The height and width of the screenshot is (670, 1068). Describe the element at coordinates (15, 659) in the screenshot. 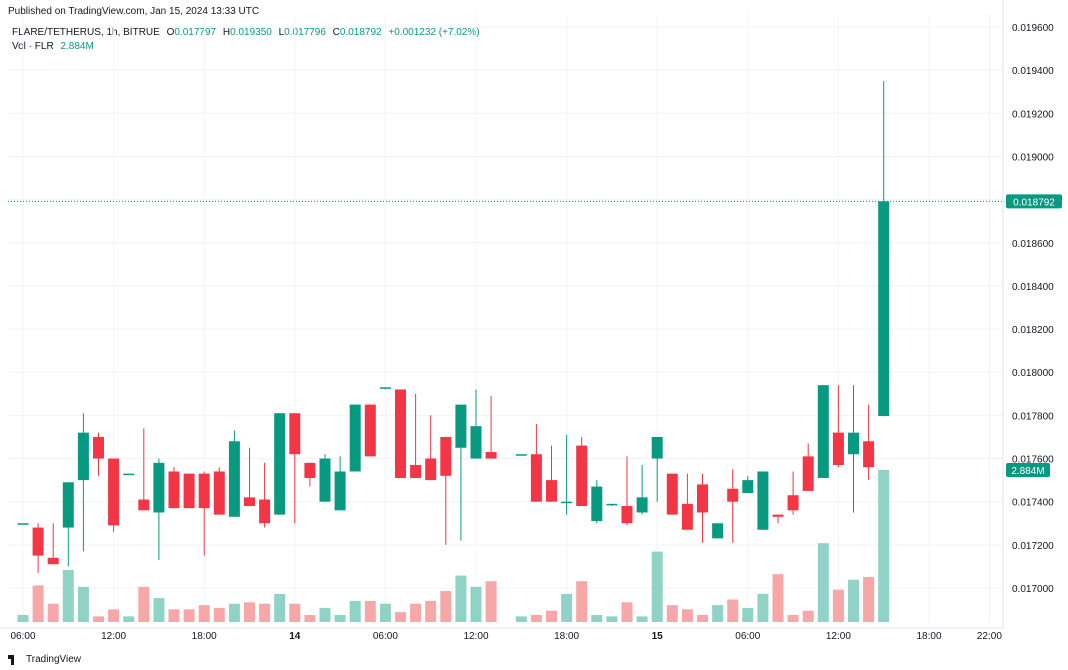

I see `tradingview-logo-icon` at that location.